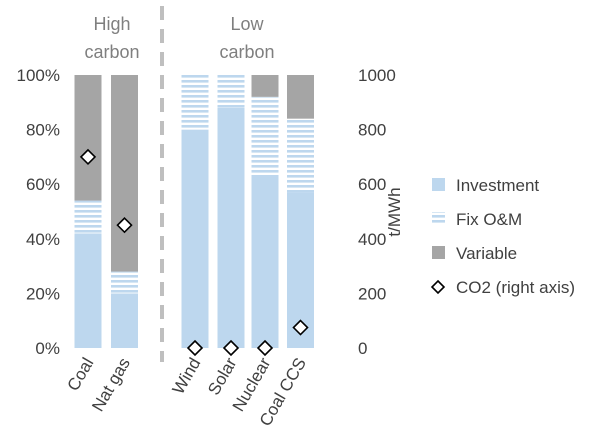 Image resolution: width=600 pixels, height=444 pixels. I want to click on left-axis-tick-label: 60%, so click(43, 184).